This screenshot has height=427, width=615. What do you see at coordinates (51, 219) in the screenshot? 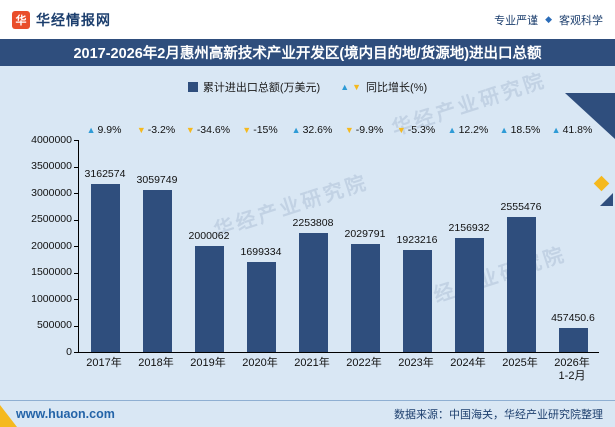
I see `y-axis-label: 2500000` at bounding box center [51, 219].